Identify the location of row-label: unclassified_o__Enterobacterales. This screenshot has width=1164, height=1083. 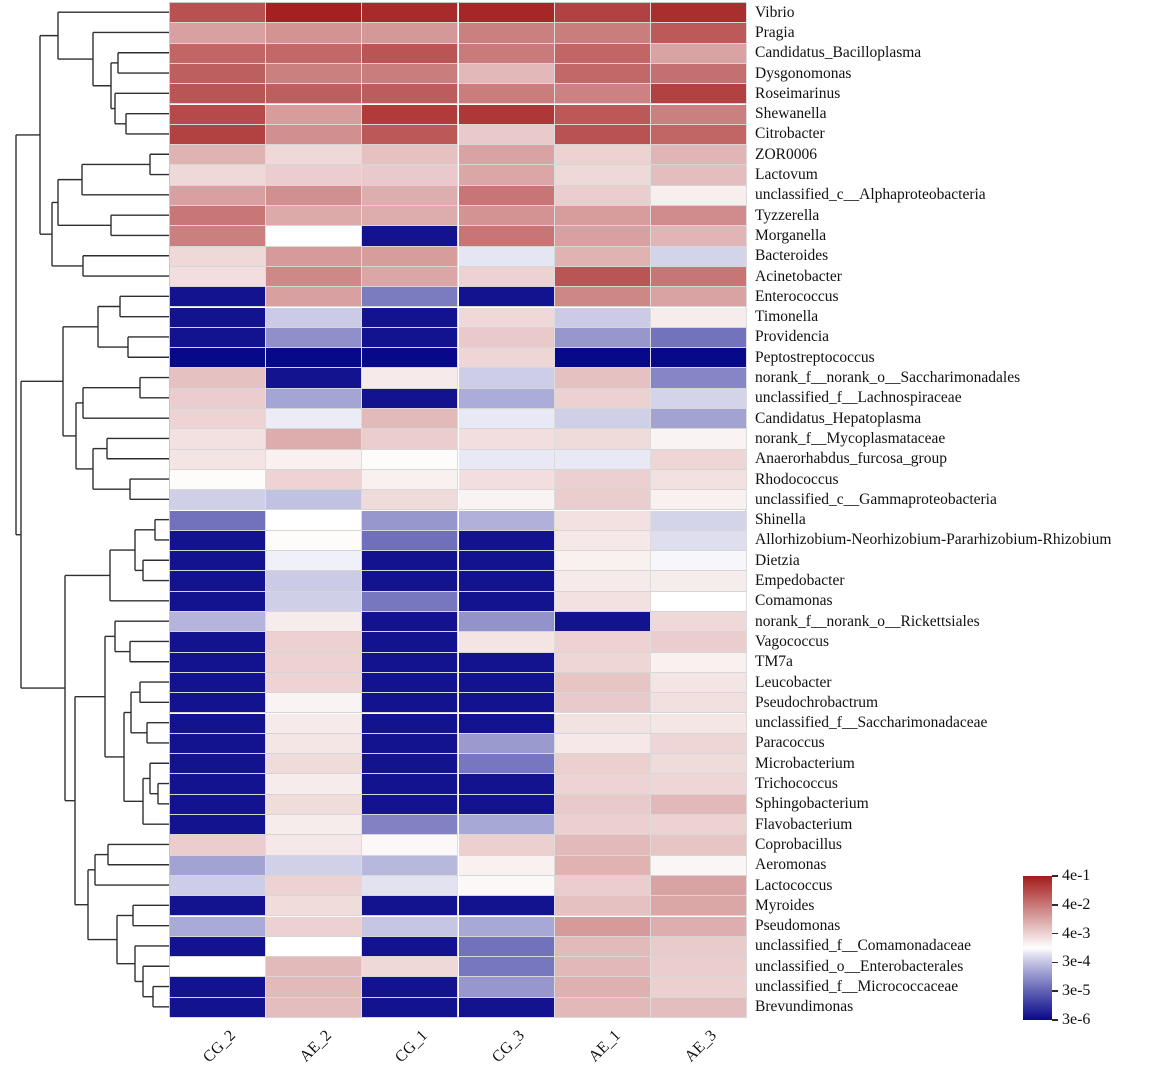
(859, 966).